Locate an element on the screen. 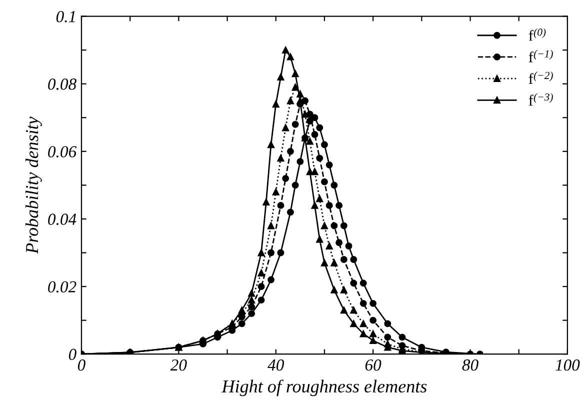 This screenshot has width=582, height=407. legend-label: f$^{(−3)}$ is located at coordinates (540, 99).